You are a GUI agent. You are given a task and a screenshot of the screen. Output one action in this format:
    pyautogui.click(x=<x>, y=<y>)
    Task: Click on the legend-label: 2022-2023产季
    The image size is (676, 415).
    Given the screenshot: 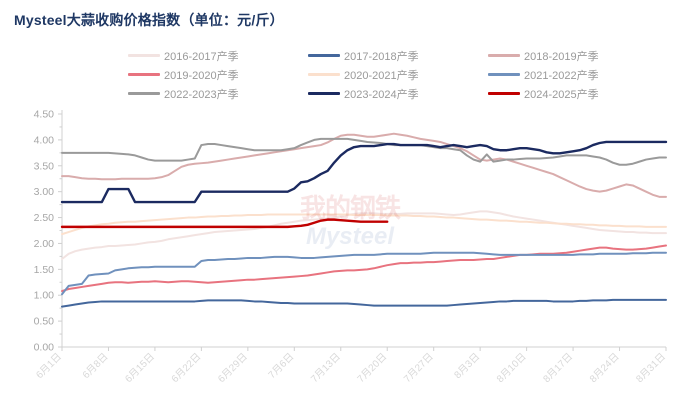 What is the action you would take?
    pyautogui.click(x=201, y=94)
    